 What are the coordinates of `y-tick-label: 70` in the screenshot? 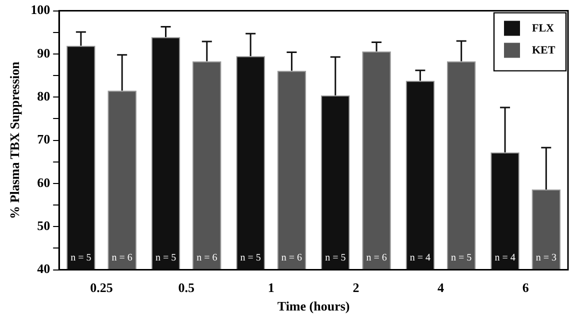 It's located at (43, 139).